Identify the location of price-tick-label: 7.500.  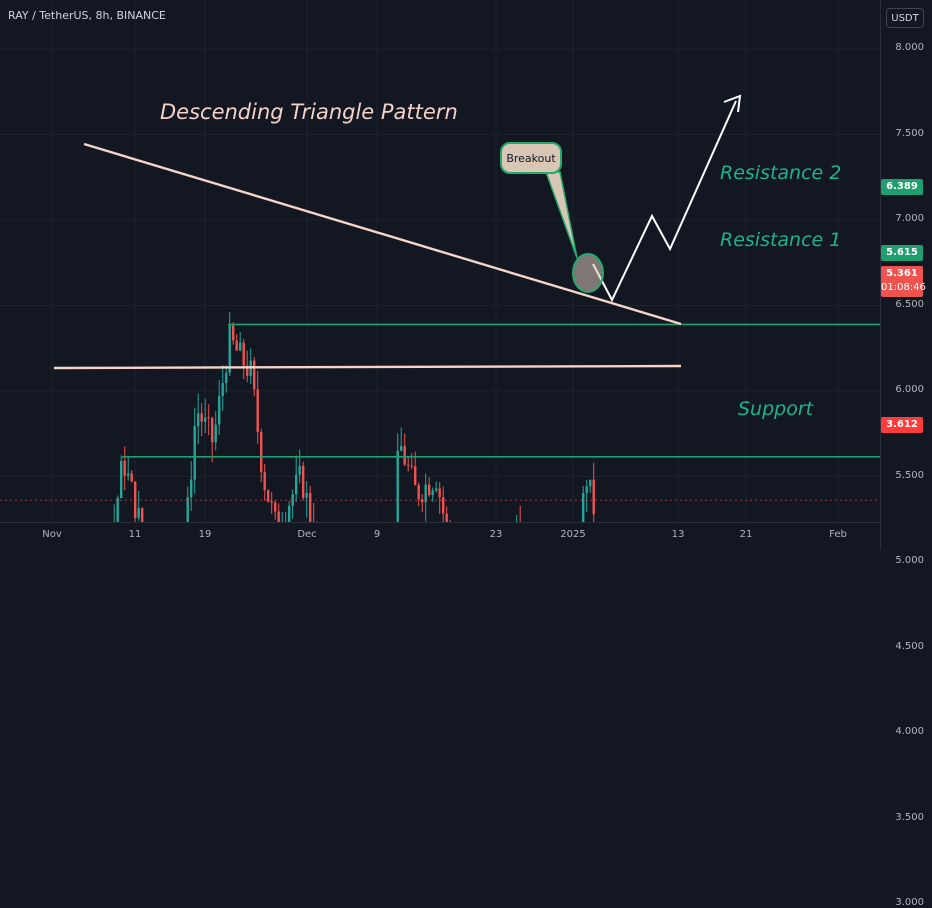
(909, 133).